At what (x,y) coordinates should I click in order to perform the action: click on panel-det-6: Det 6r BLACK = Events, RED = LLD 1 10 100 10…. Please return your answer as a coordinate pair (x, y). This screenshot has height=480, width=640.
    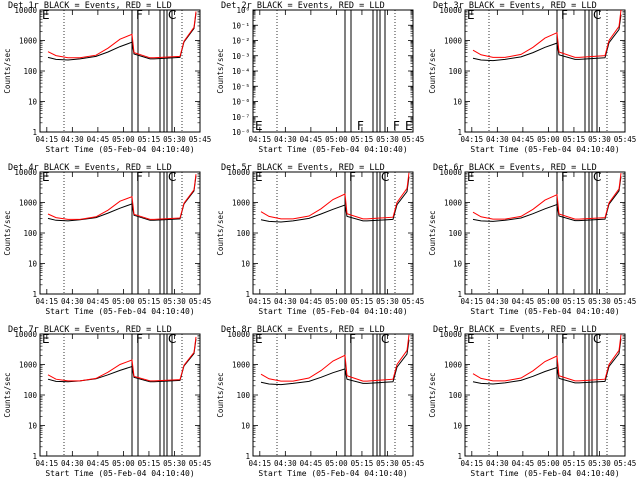
    Looking at the image, I should click on (532, 239).